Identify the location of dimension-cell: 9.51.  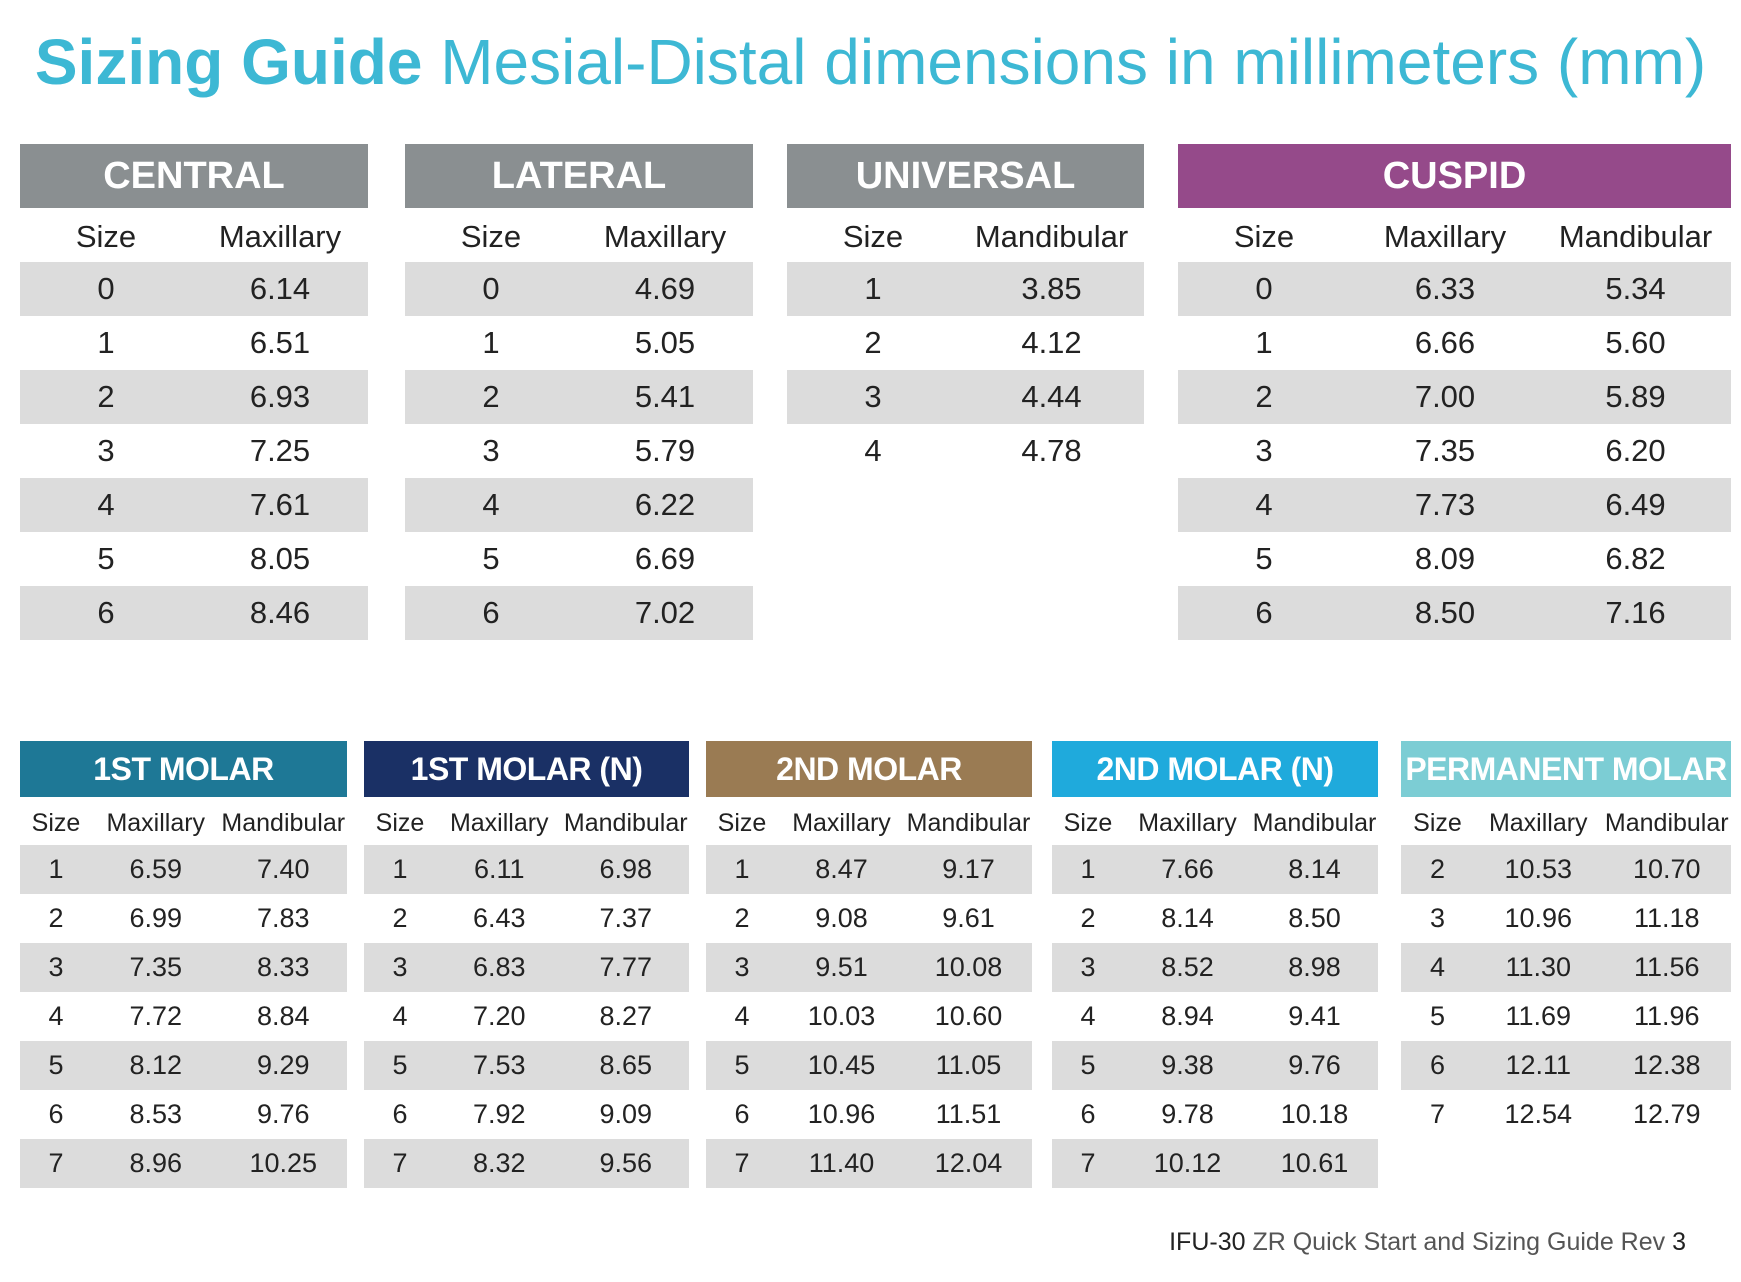
(841, 967).